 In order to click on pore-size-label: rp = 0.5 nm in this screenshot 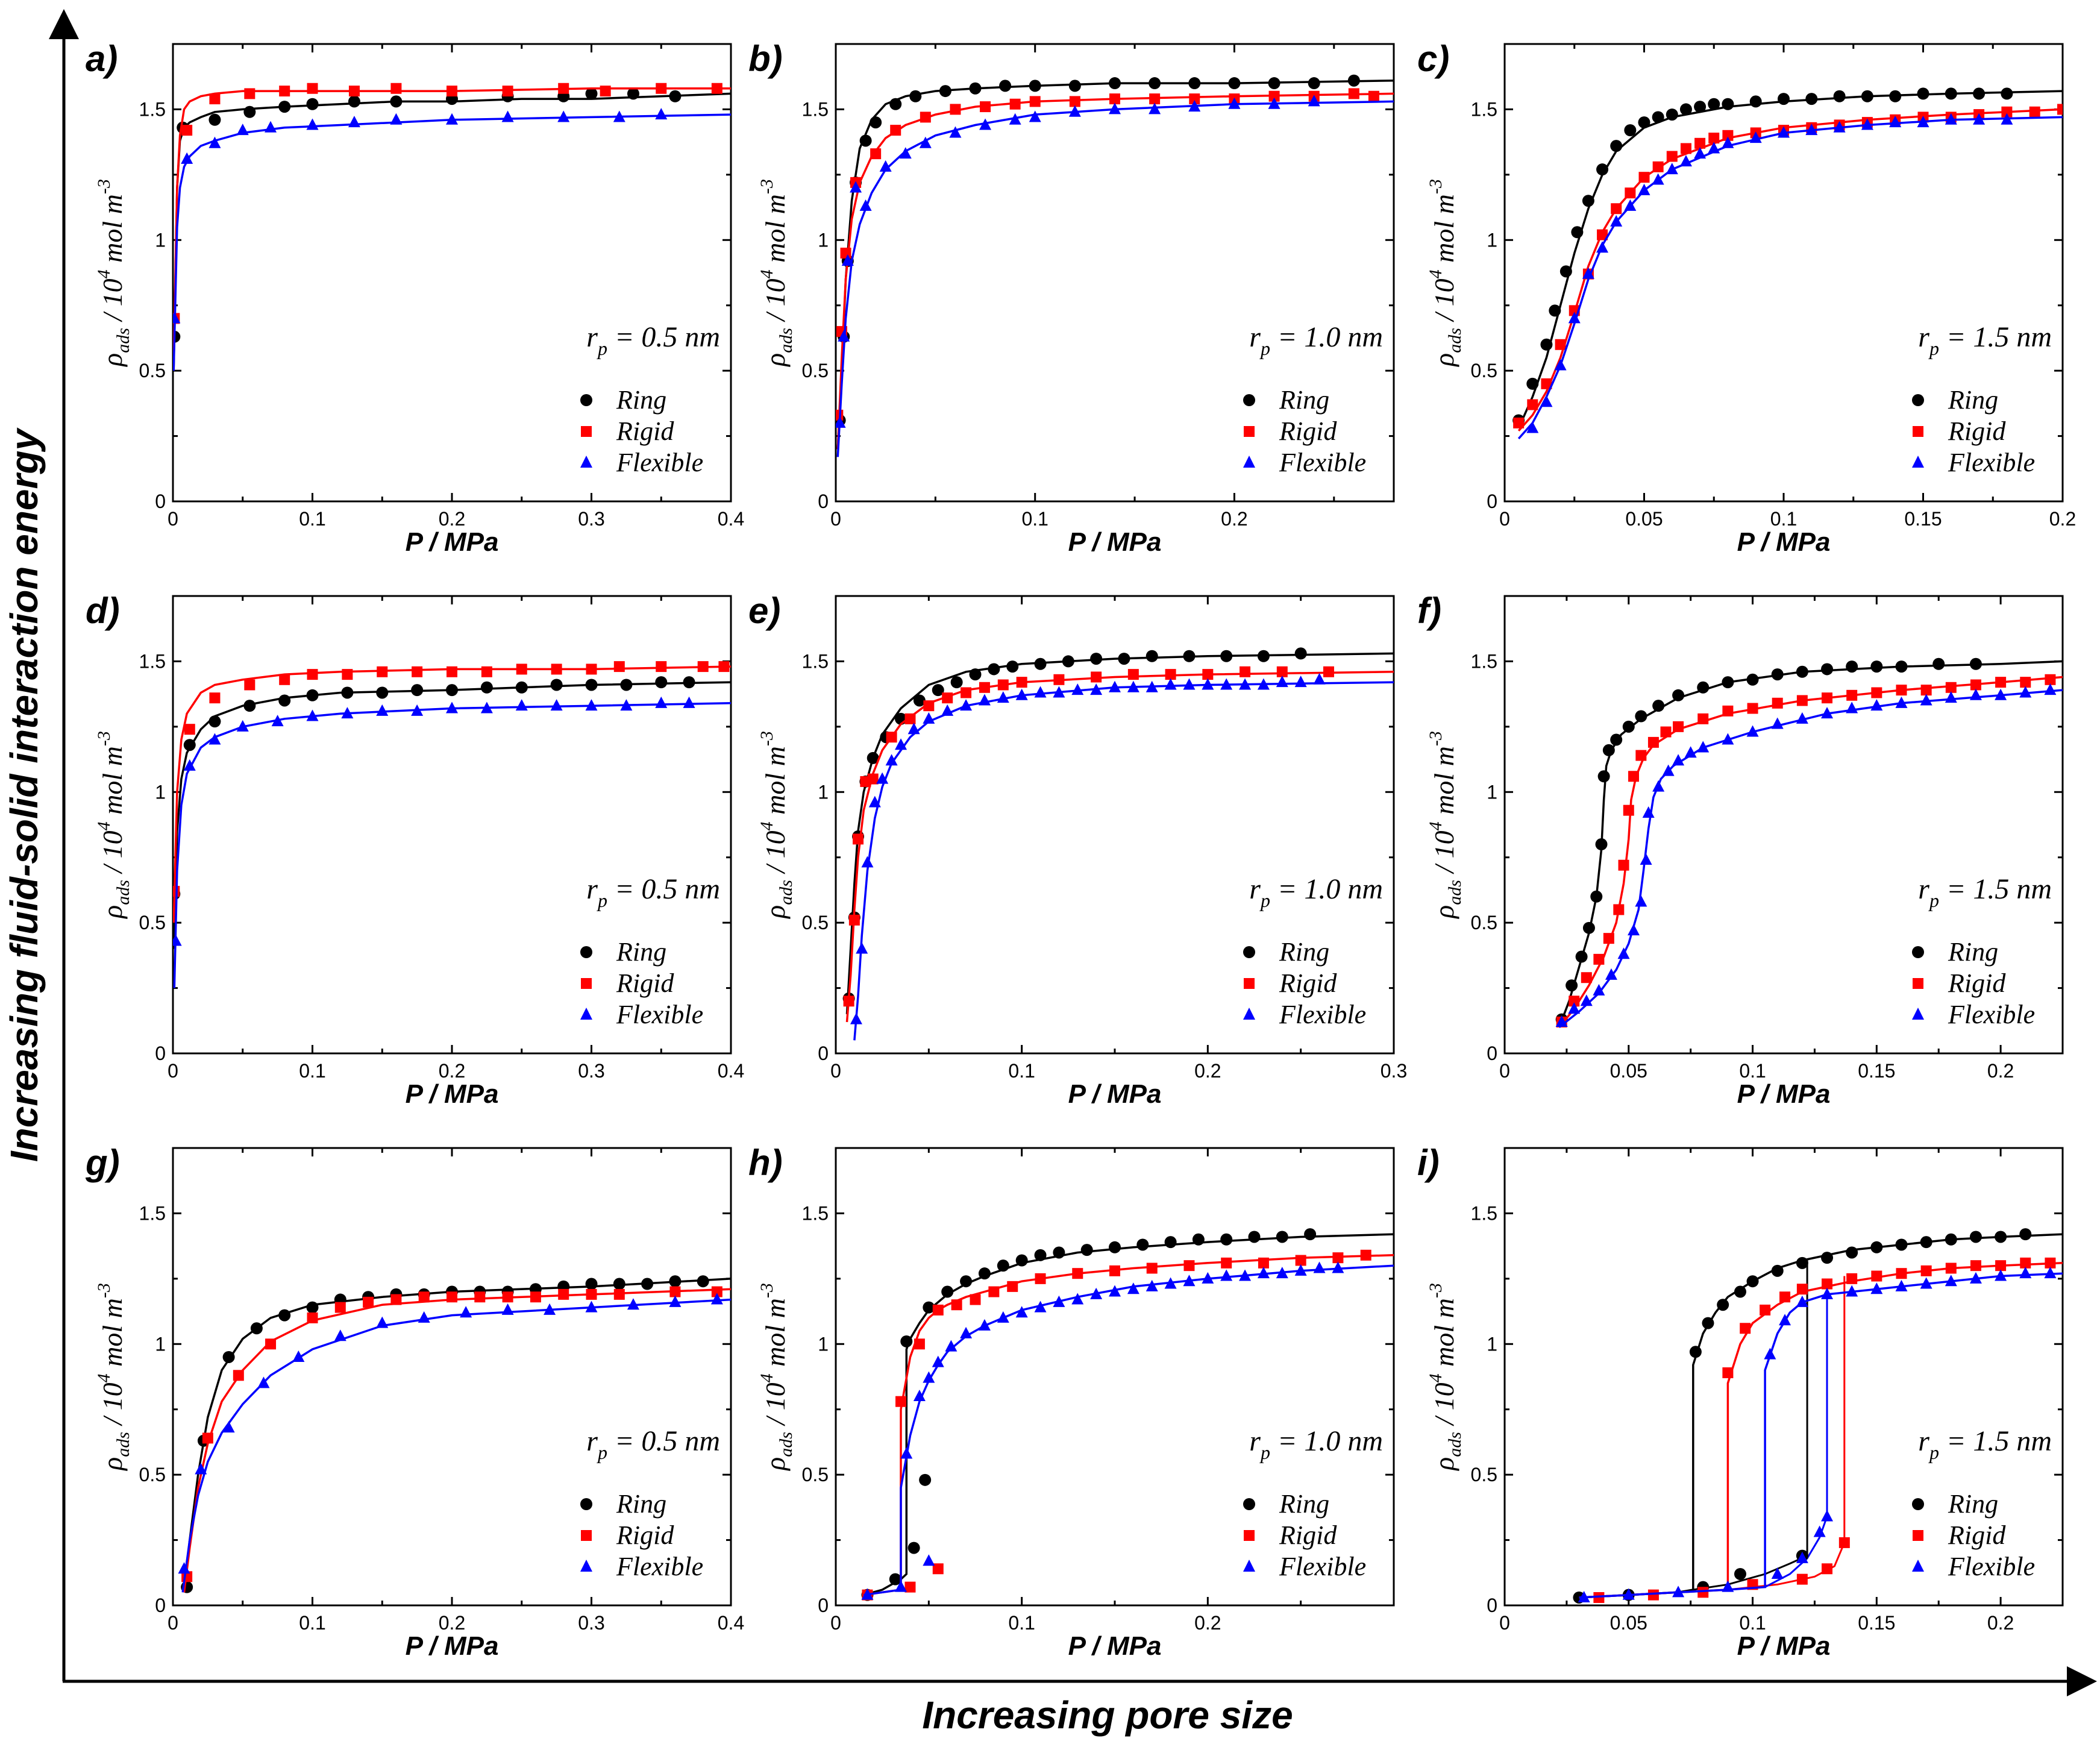, I will do `click(653, 892)`.